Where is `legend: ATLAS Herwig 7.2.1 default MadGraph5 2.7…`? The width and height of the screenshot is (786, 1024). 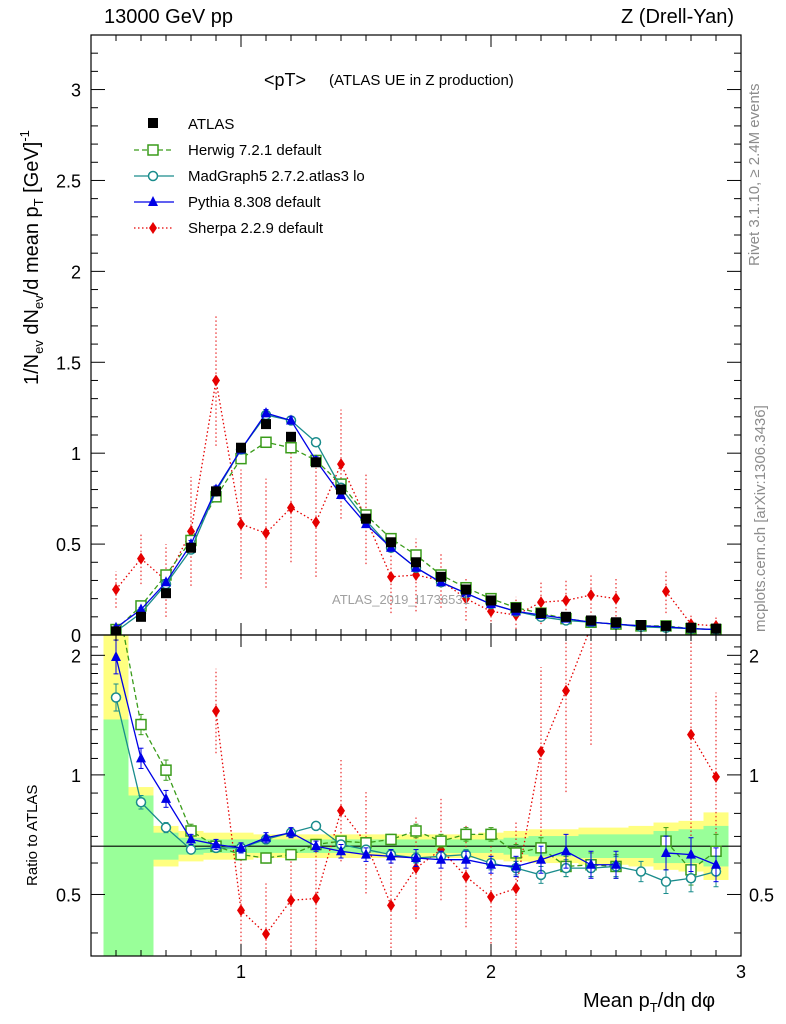 legend: ATLAS Herwig 7.2.1 default MadGraph5 2.7… is located at coordinates (249, 176).